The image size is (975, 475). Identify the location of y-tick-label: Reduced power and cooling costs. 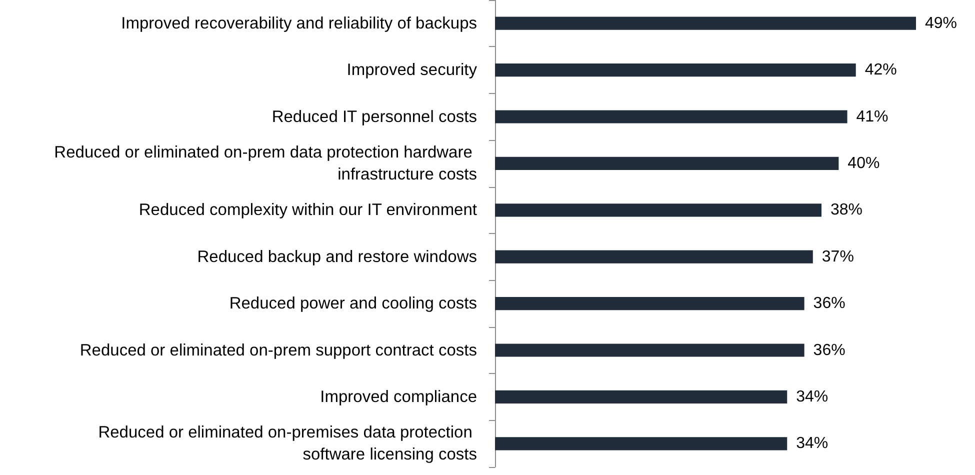
(353, 303).